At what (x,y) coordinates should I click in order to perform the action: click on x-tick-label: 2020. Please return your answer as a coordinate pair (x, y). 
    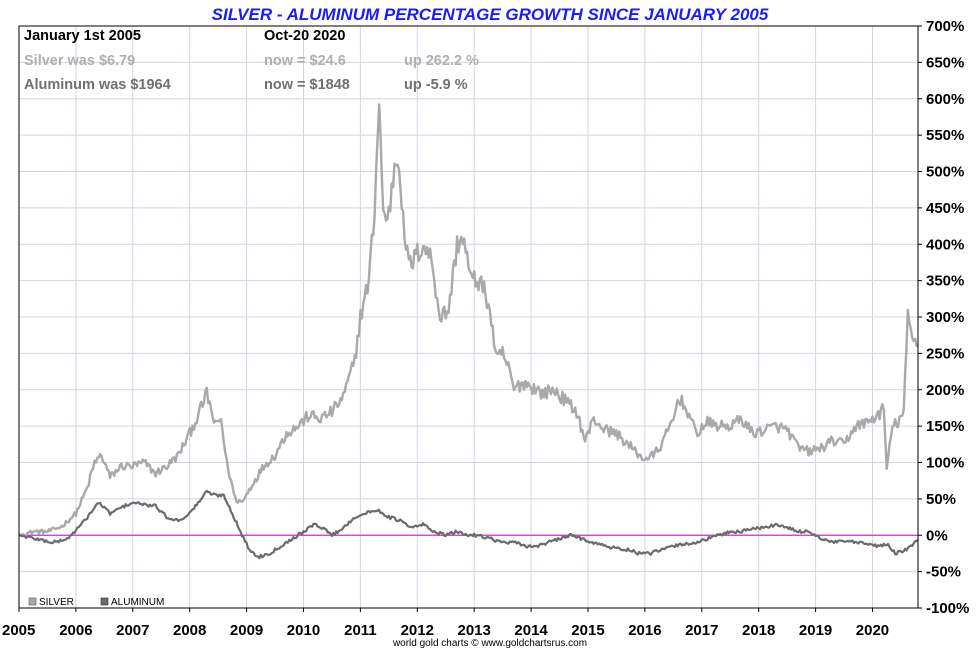
    Looking at the image, I should click on (872, 630).